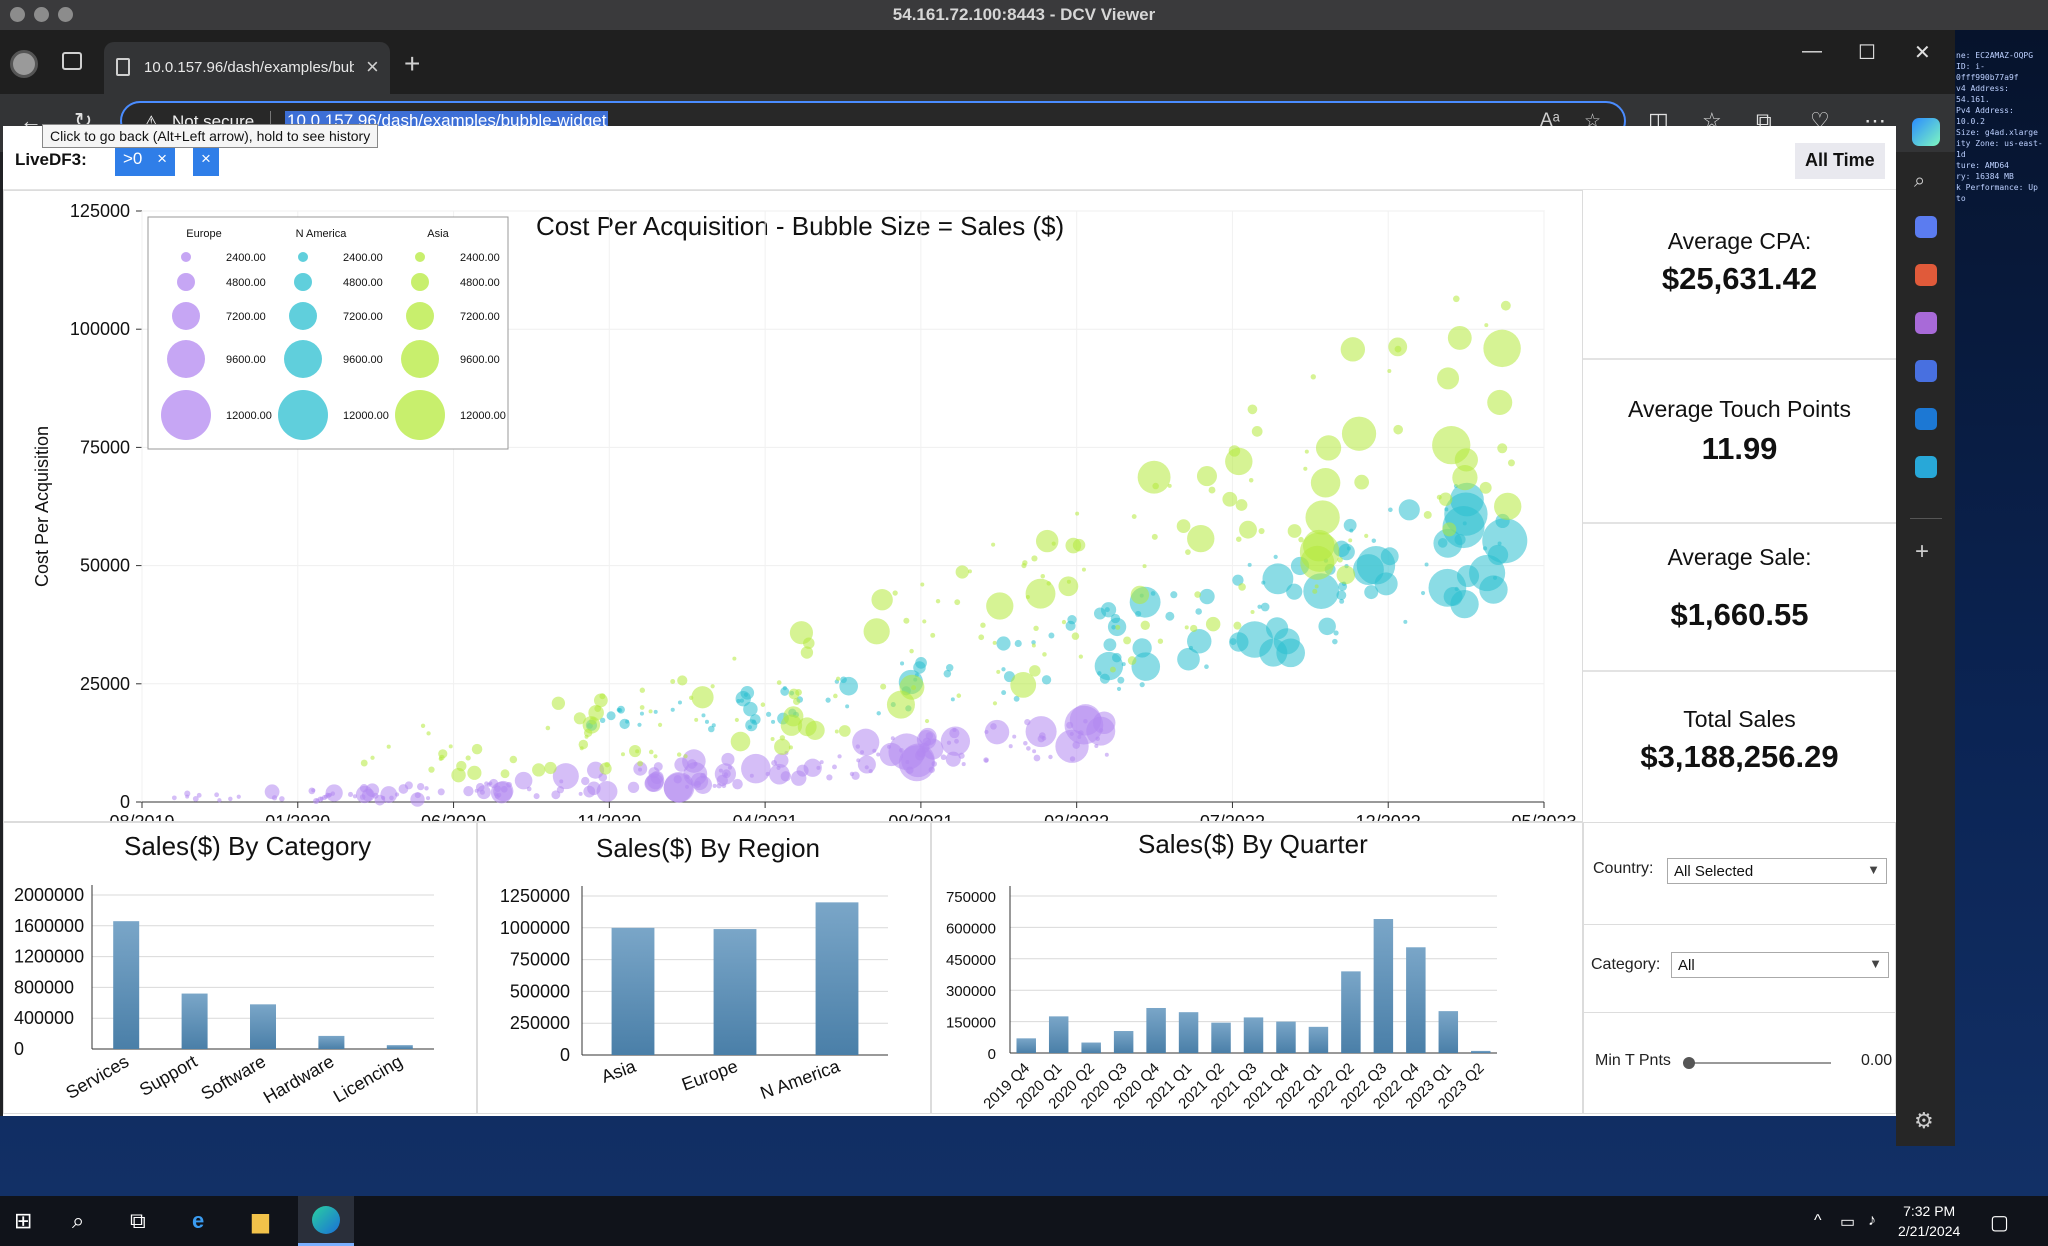 The width and height of the screenshot is (2048, 1246). I want to click on minimize-icon: —, so click(1812, 51).